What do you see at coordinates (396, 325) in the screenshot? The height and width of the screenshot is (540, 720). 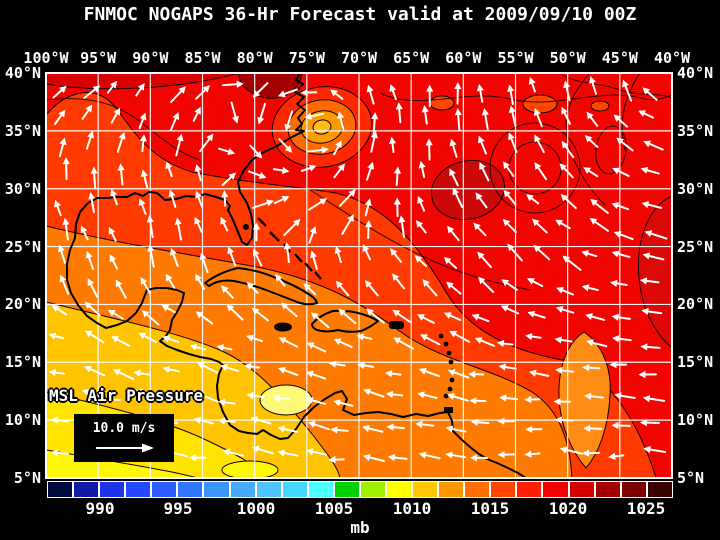 I see `island-puerto-rico` at bounding box center [396, 325].